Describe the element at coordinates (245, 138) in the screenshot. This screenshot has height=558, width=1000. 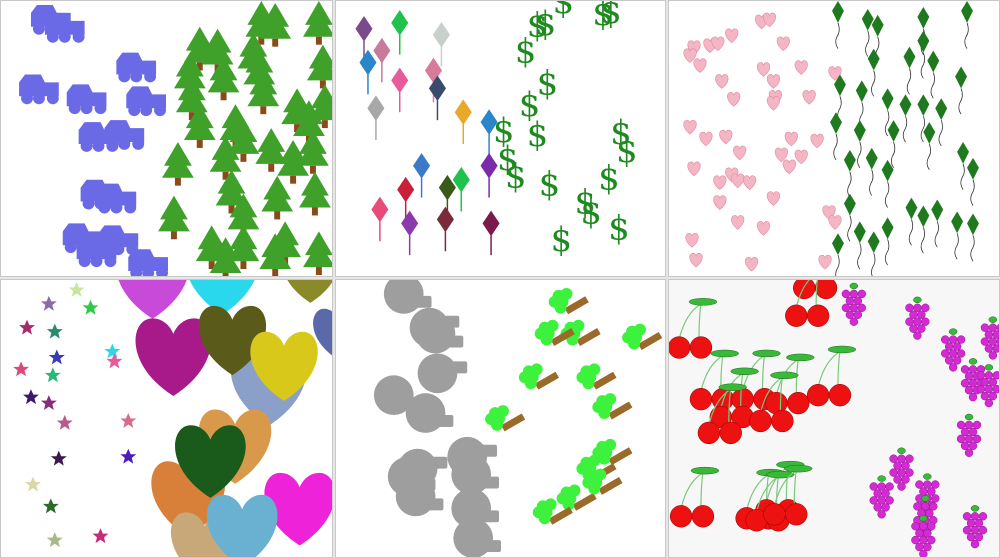
I see `pine-tree-group` at that location.